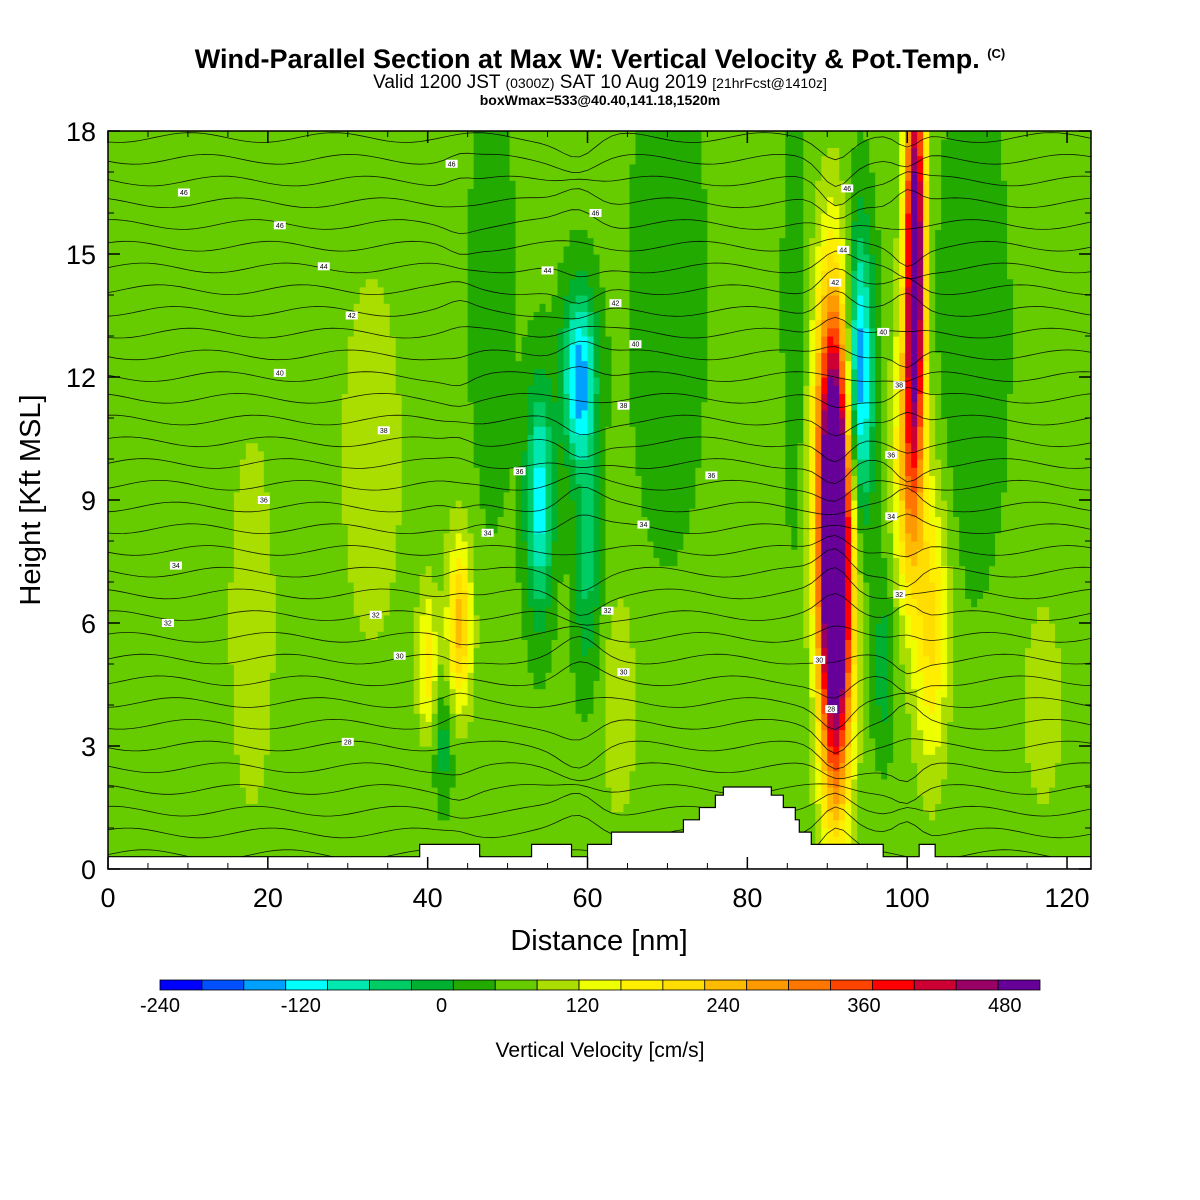  I want to click on contour-label-text: 44, so click(843, 250).